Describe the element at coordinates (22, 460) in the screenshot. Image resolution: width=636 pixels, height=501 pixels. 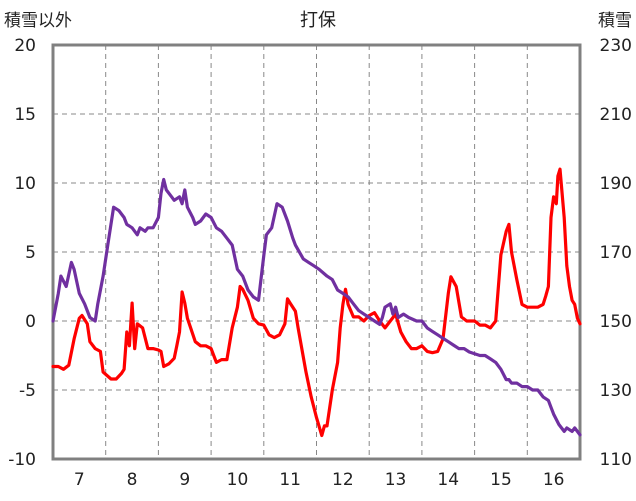
I see `y-left-tick-label: -10` at that location.